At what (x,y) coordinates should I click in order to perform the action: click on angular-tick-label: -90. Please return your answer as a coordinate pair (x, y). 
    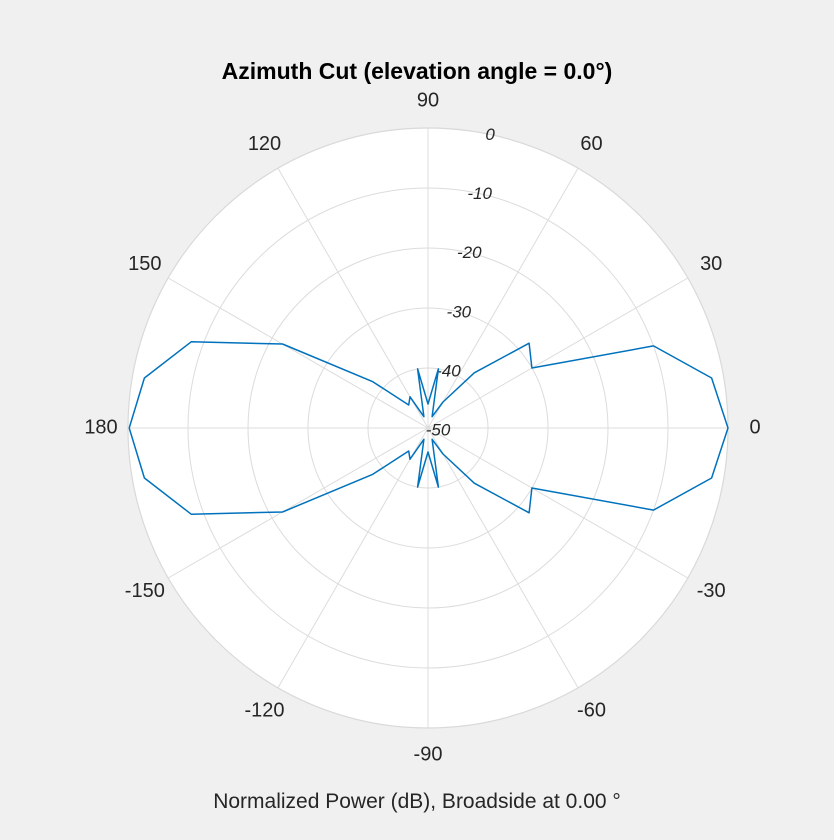
    Looking at the image, I should click on (428, 754).